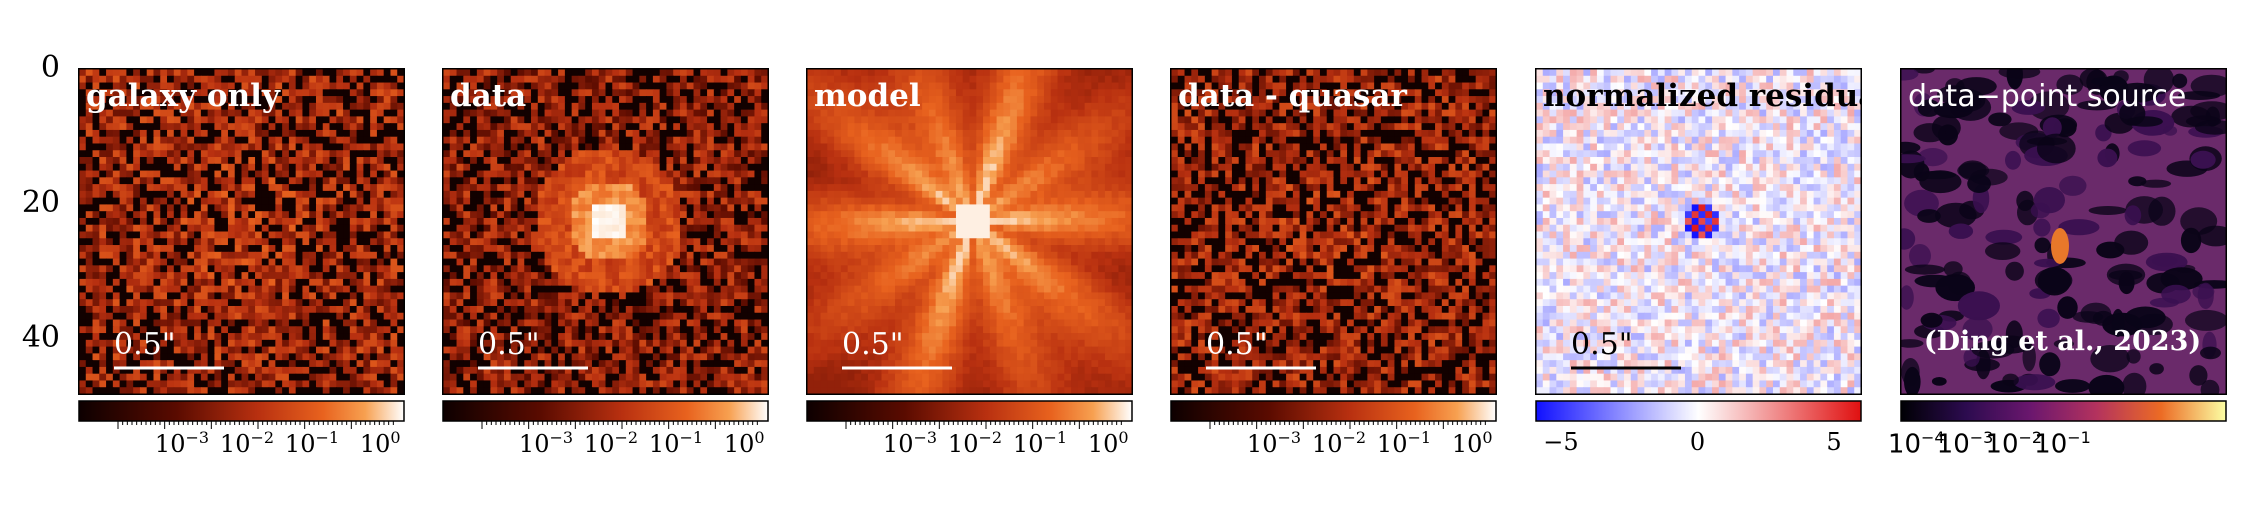 The height and width of the screenshot is (518, 2262). I want to click on colorbar-tick-label: 10−2, so click(611, 443).